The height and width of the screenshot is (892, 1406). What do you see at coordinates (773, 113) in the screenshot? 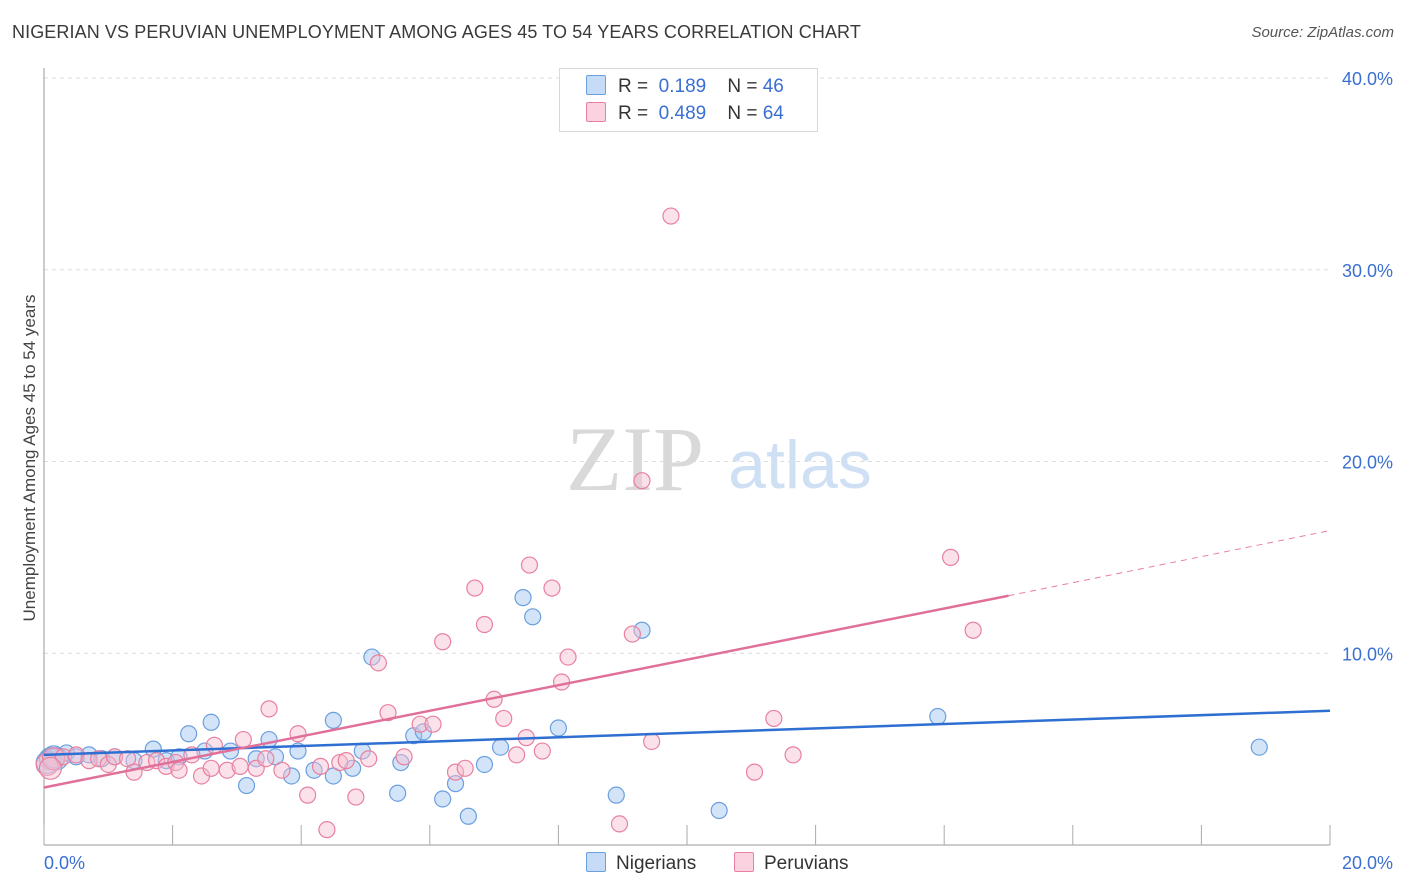
I see `legend-n-value: 64` at bounding box center [773, 113].